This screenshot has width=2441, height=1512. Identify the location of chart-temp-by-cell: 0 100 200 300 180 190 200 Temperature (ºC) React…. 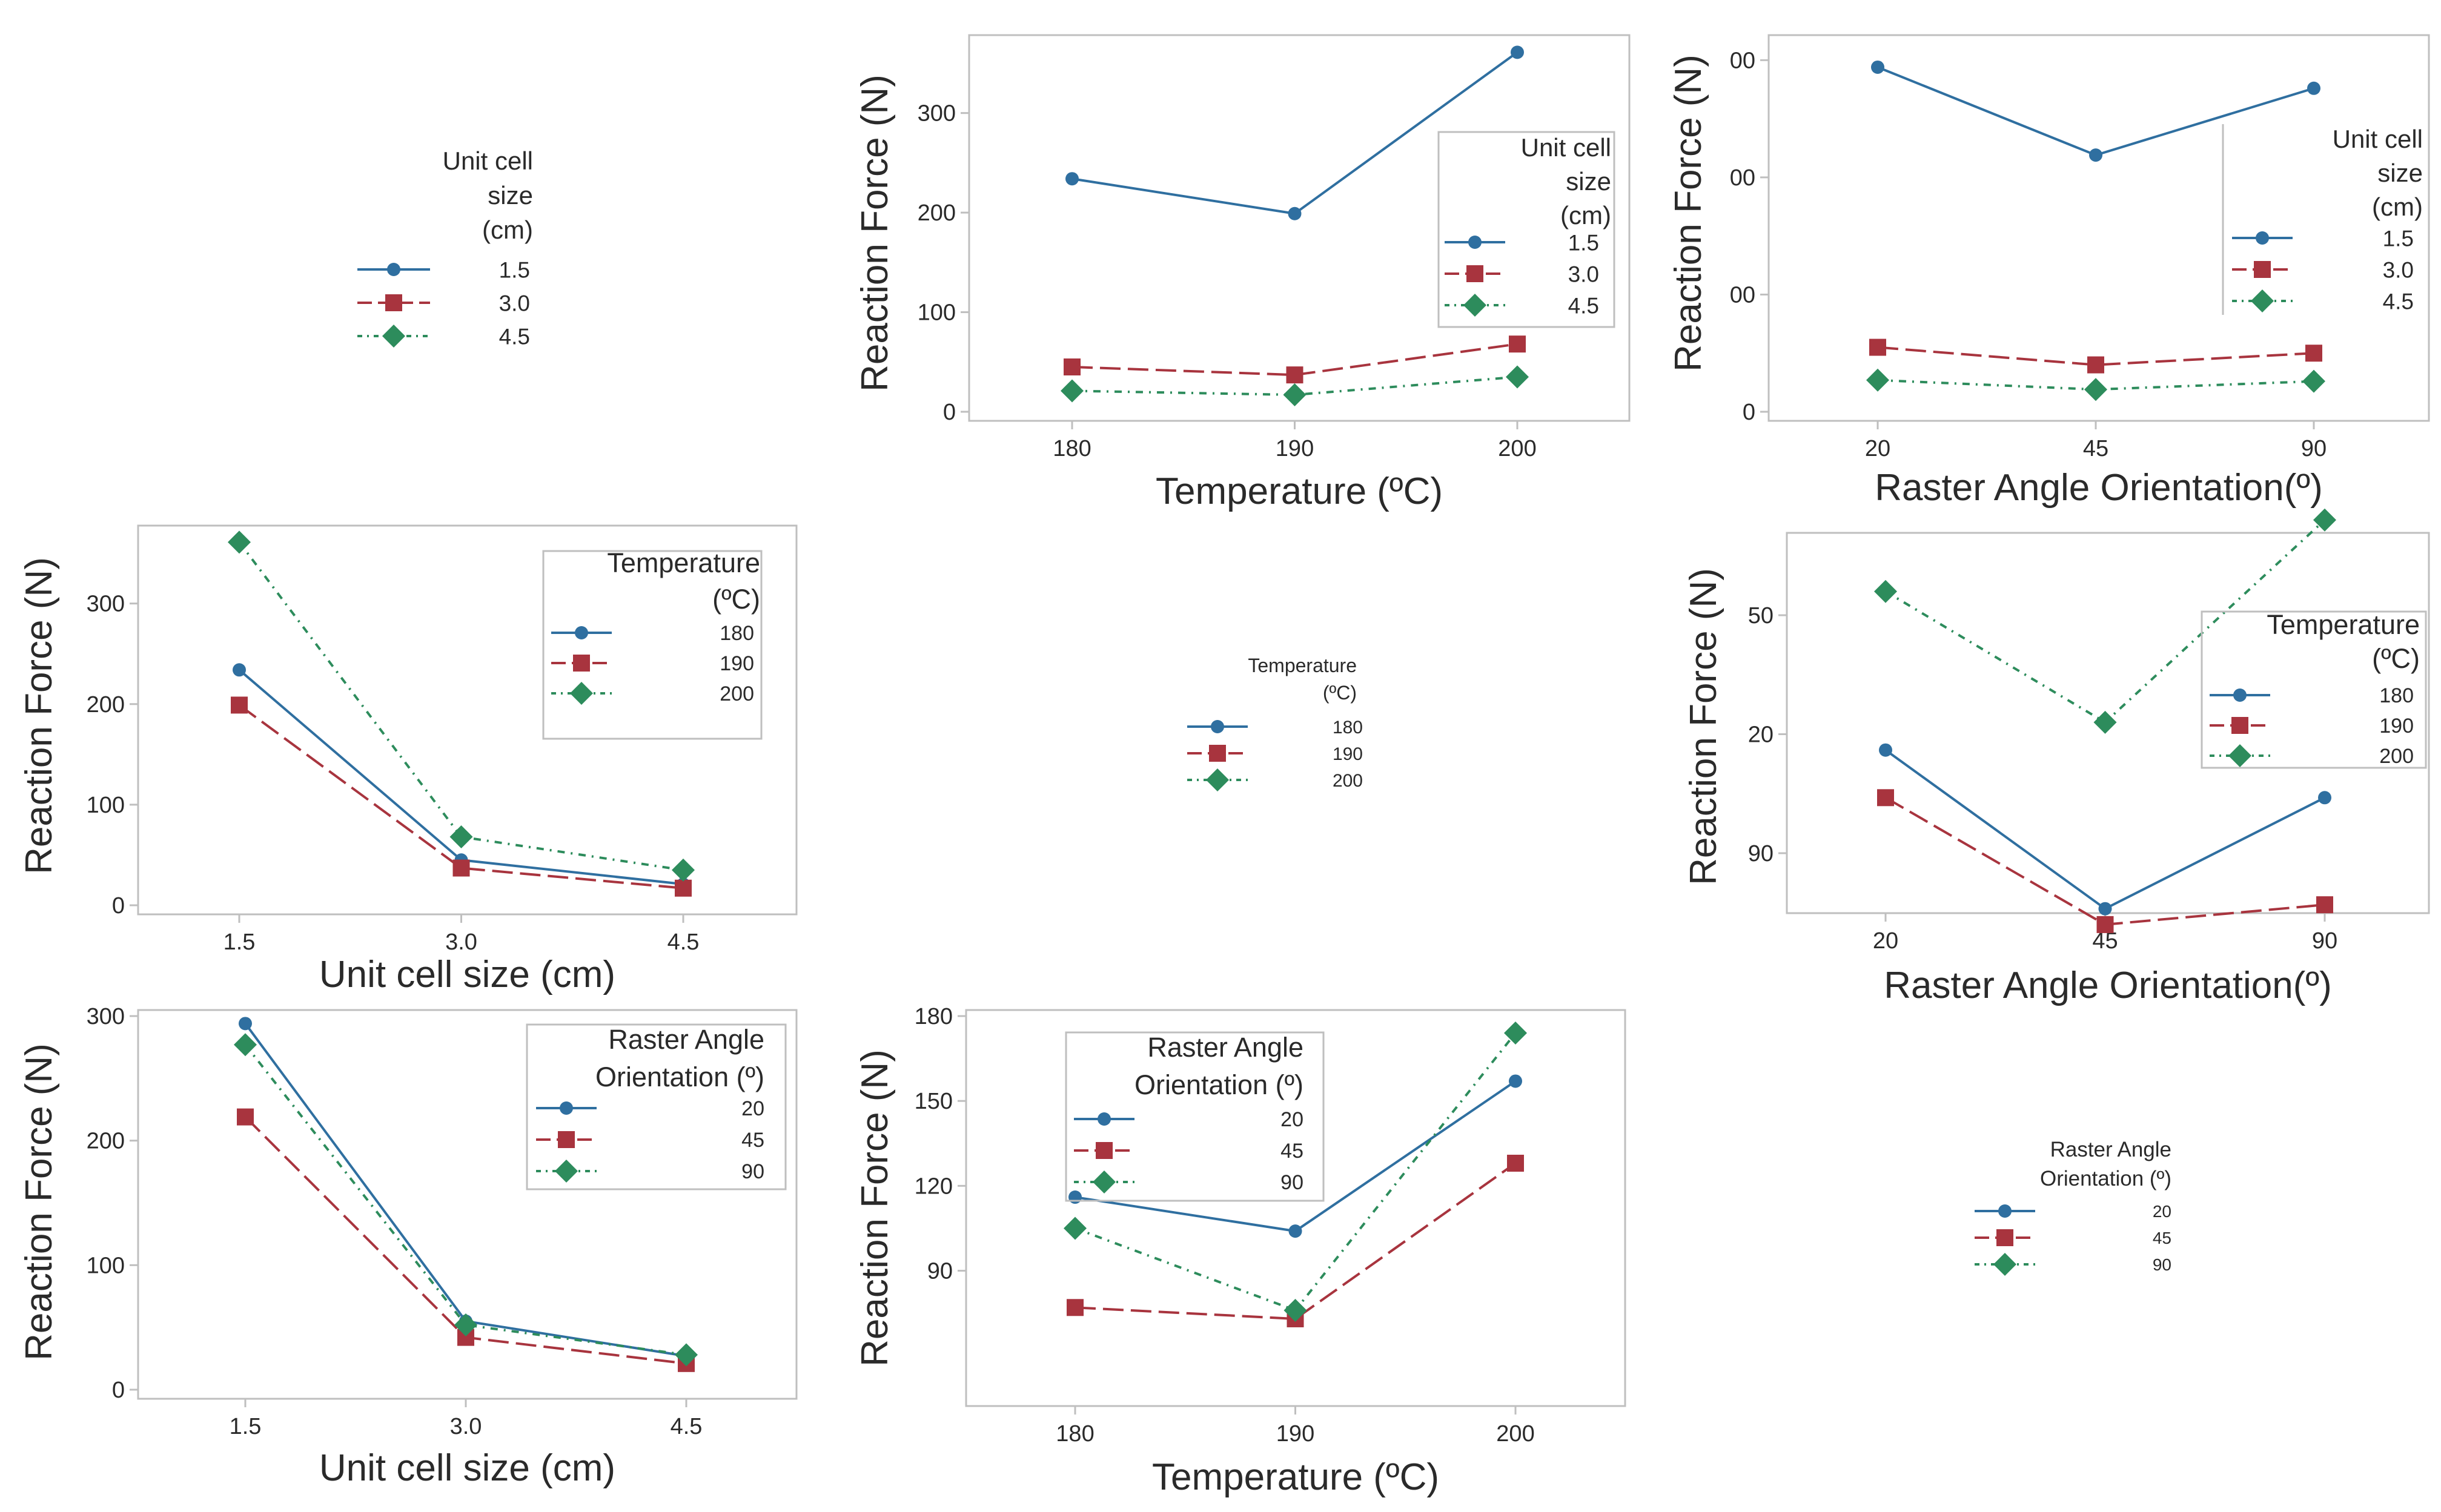
(1242, 273).